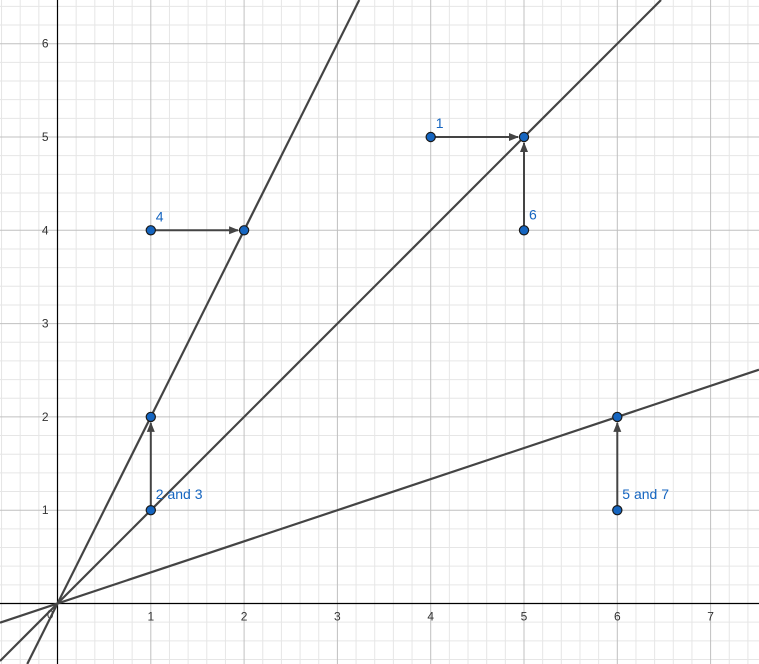 The image size is (759, 664). I want to click on x-tick-label: 2, so click(244, 617).